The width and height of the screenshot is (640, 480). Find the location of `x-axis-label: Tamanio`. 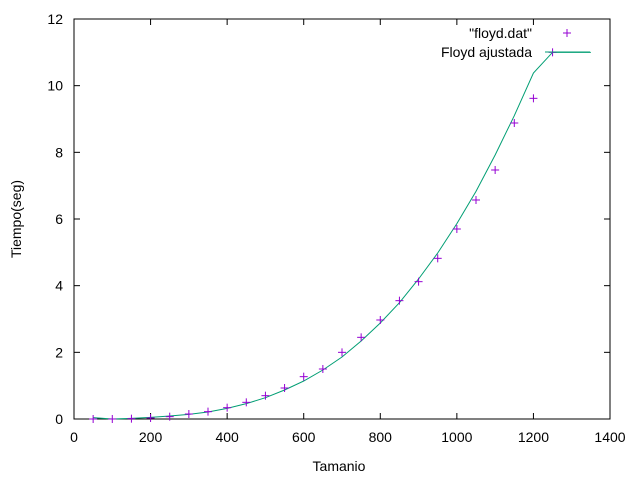

x-axis-label: Tamanio is located at coordinates (339, 466).